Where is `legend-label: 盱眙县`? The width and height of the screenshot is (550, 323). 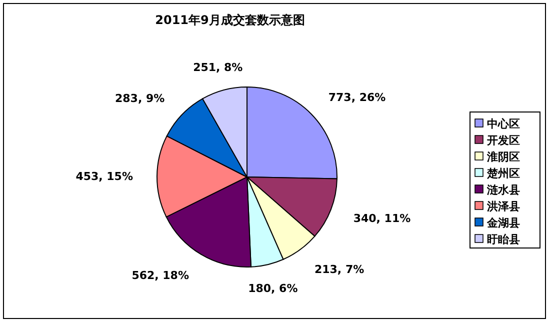 legend-label: 盱眙县 is located at coordinates (503, 239).